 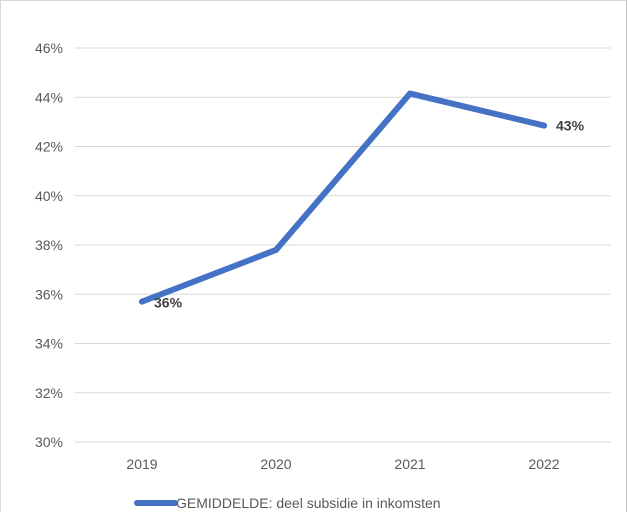 I want to click on legend-label: GEMIDDELDE: deel subsidie in inkomsten, so click(x=308, y=503).